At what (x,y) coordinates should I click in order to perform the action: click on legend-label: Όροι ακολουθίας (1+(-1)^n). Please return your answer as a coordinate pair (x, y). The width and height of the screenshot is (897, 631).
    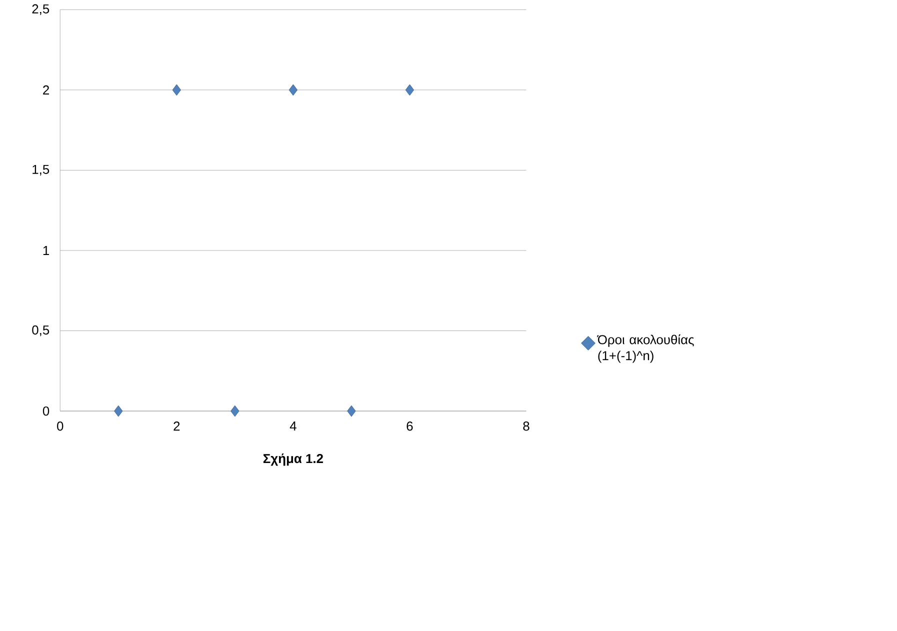
    Looking at the image, I should click on (645, 348).